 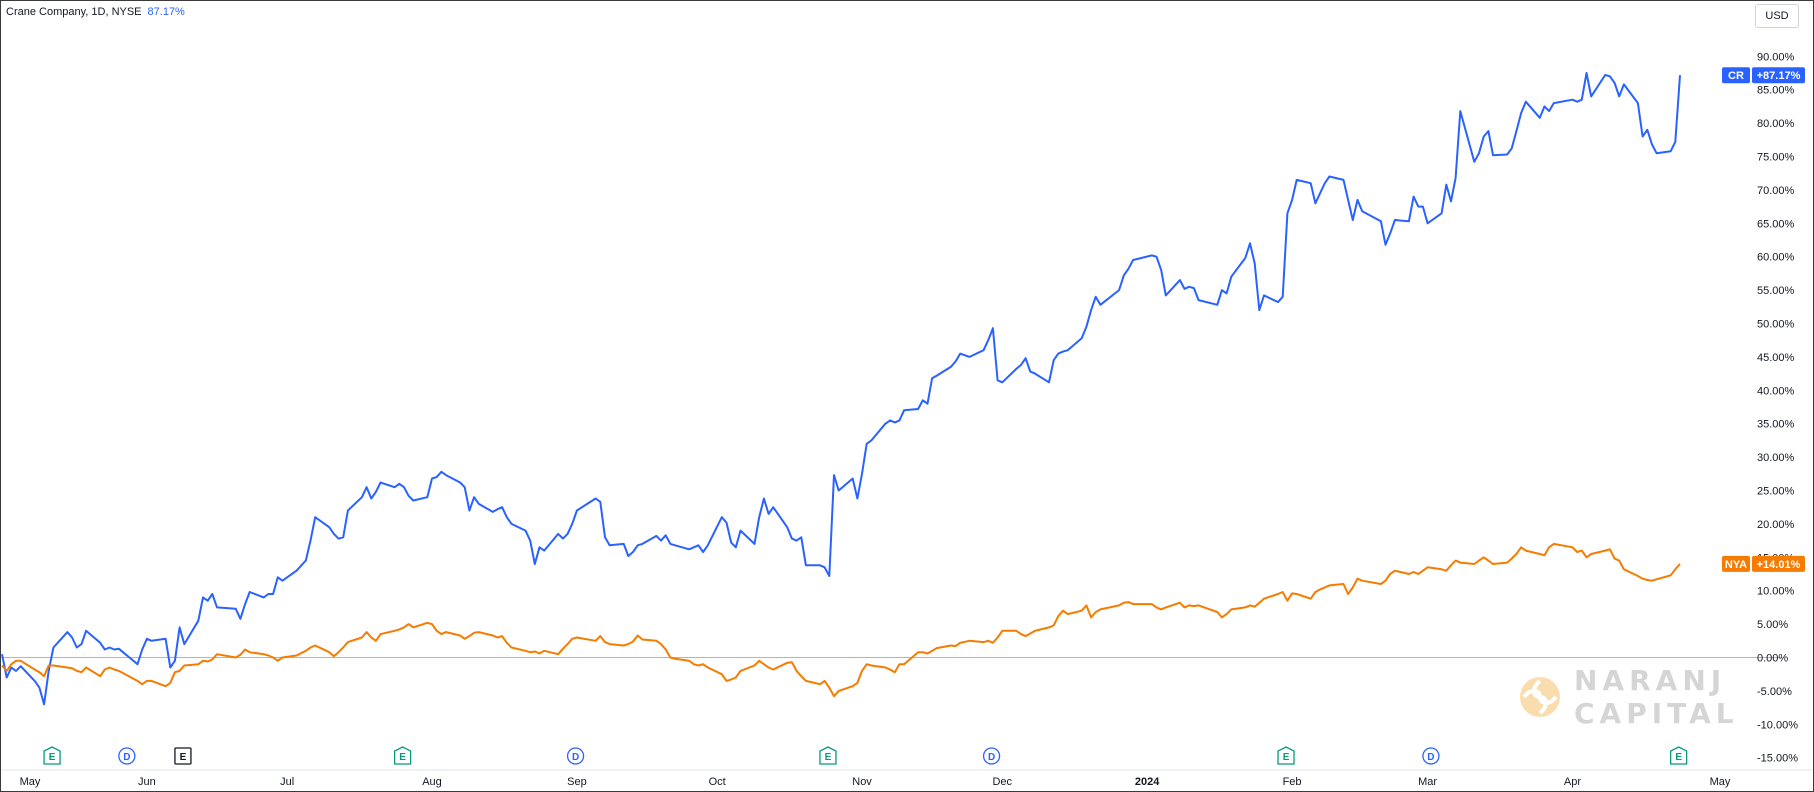 What do you see at coordinates (1776, 592) in the screenshot?
I see `y-tick-label: 10.00%` at bounding box center [1776, 592].